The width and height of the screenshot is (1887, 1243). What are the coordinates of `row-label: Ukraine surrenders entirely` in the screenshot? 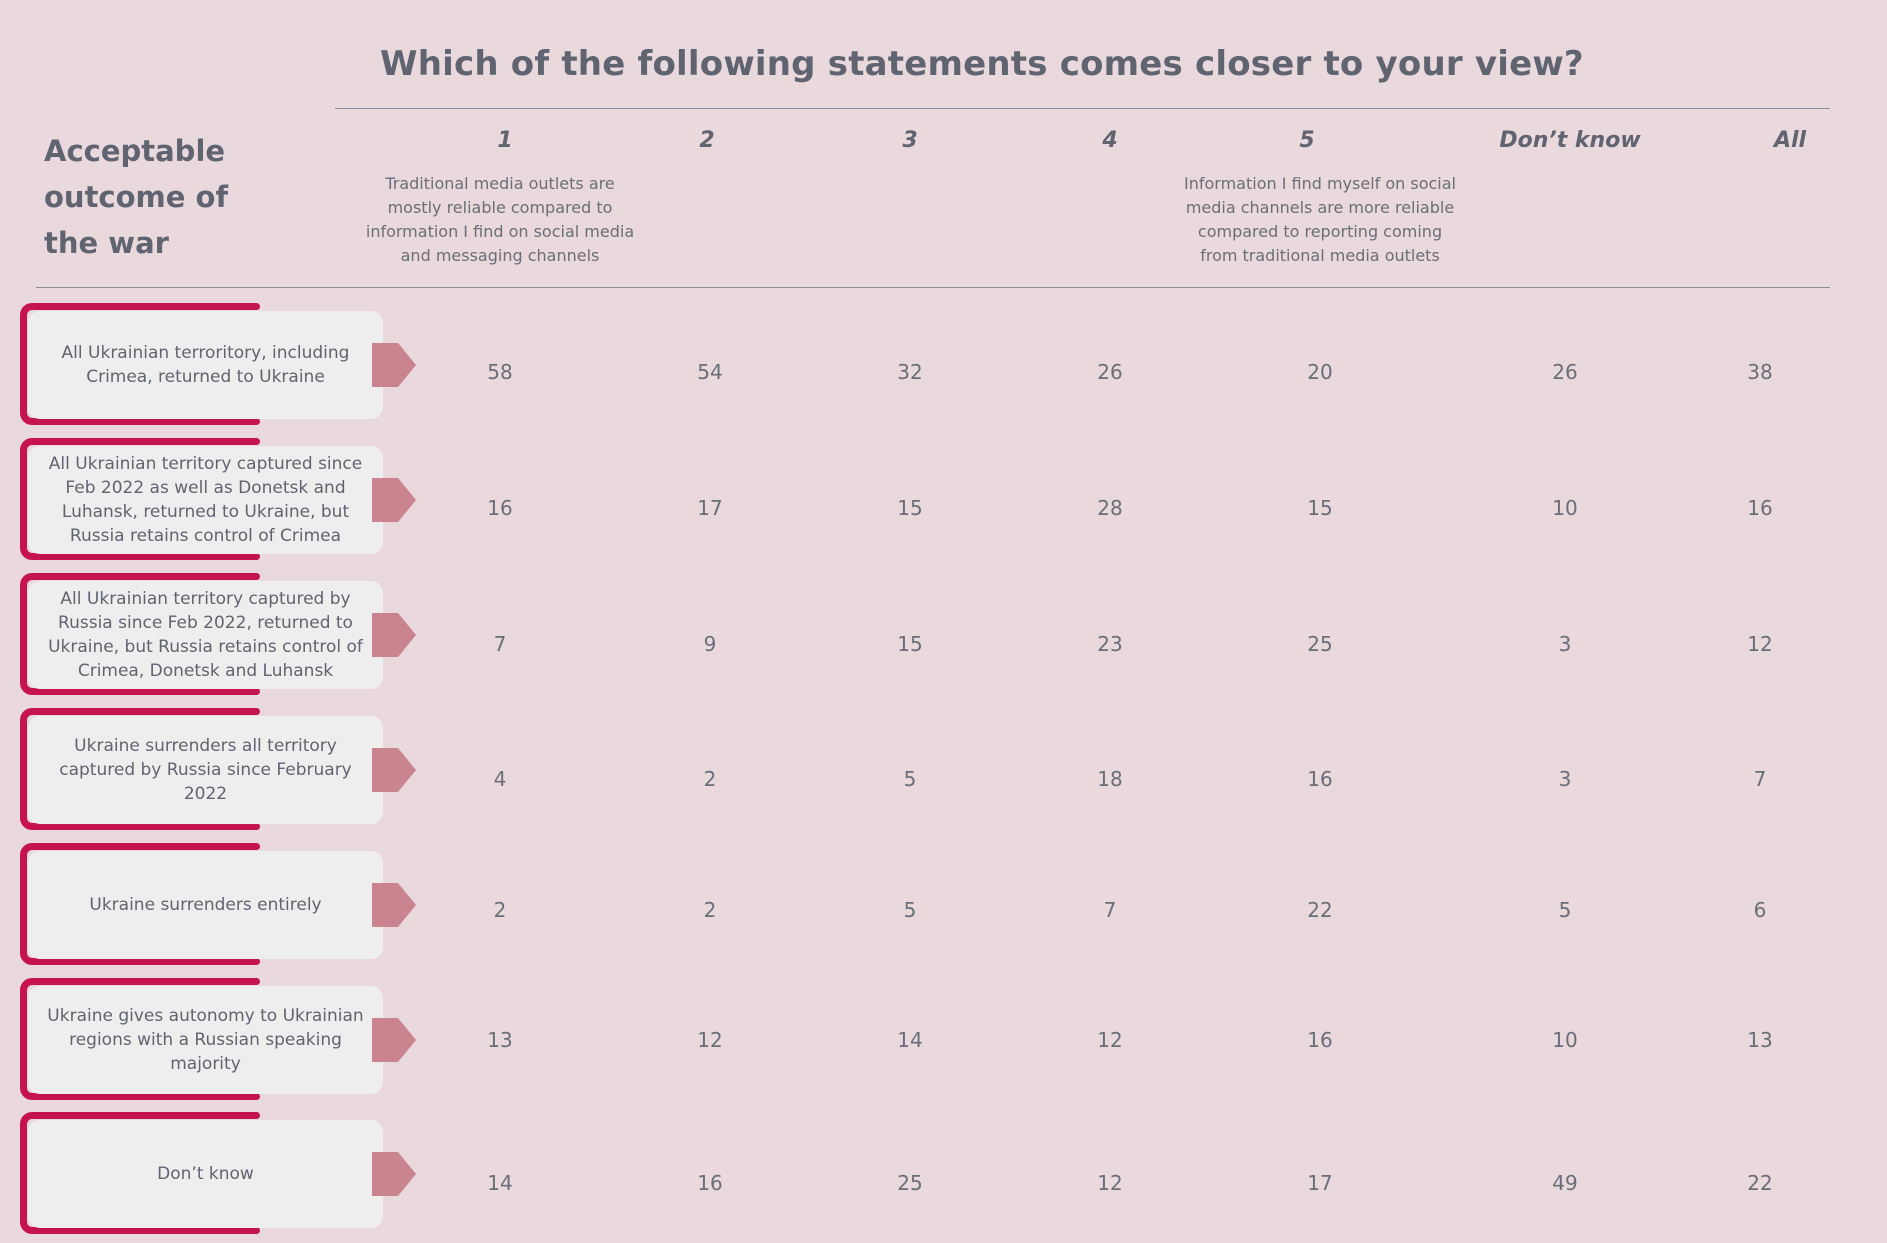 It's located at (205, 905).